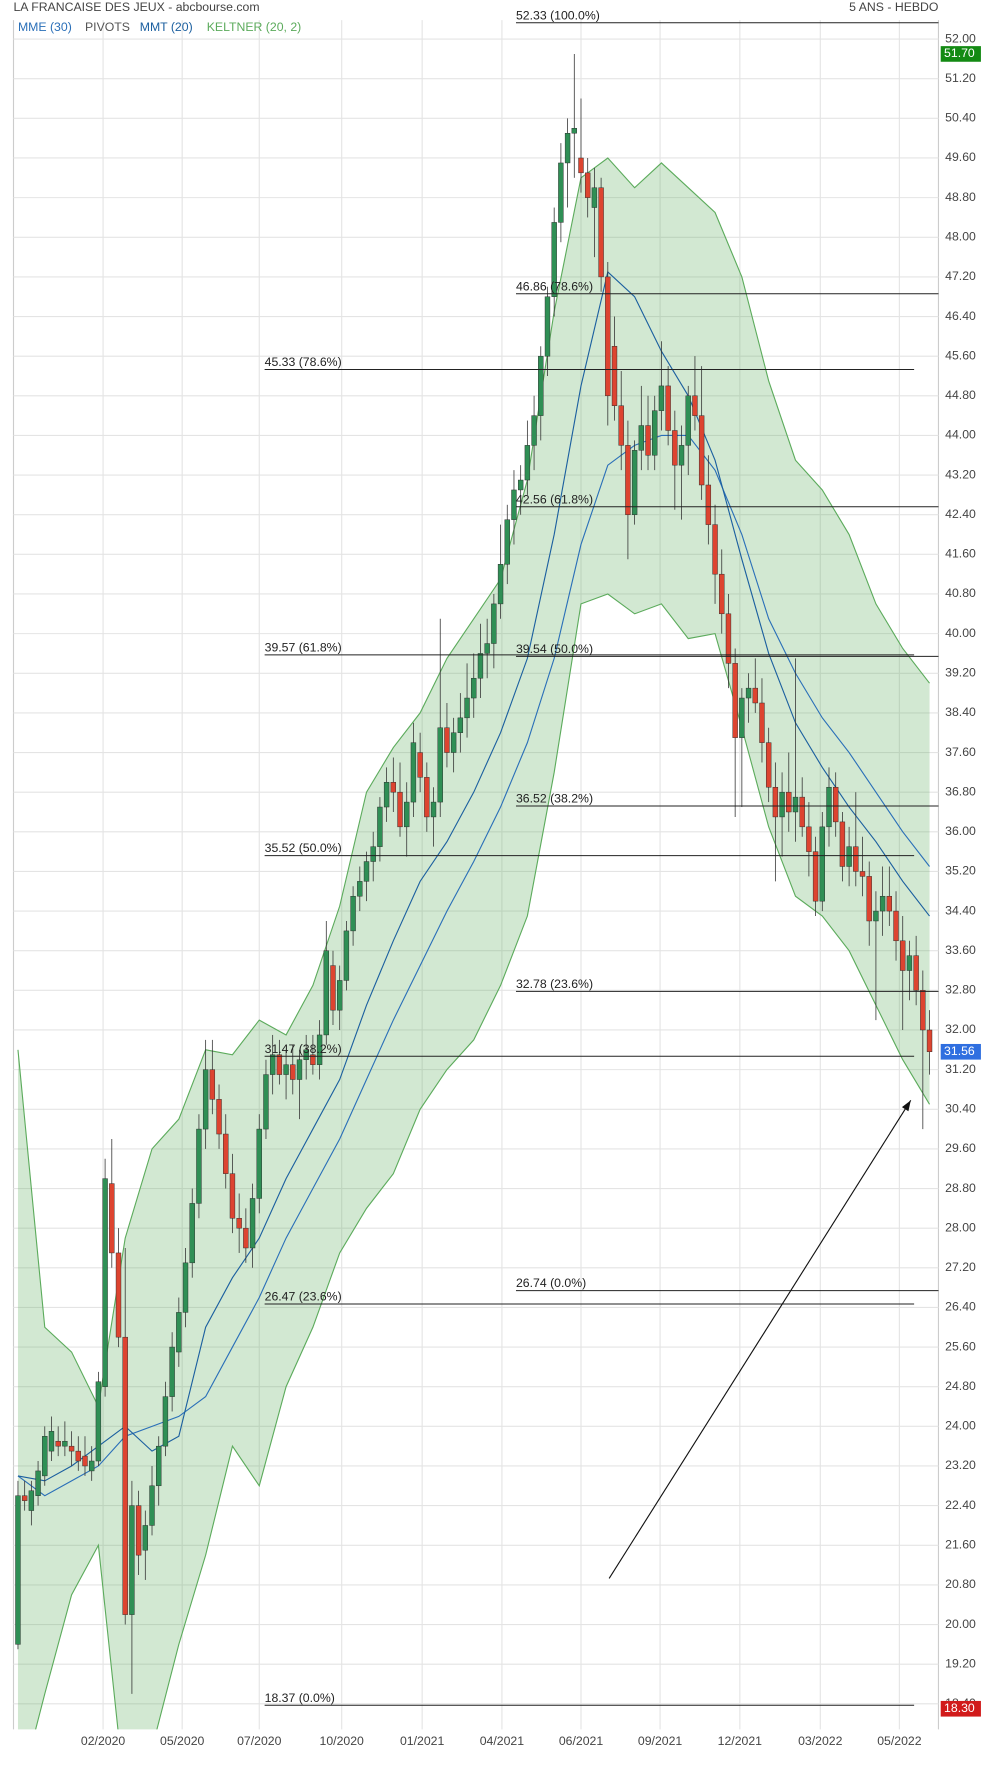 Image resolution: width=1000 pixels, height=1774 pixels. Describe the element at coordinates (960, 990) in the screenshot. I see `y-tick-label: 32.80` at that location.